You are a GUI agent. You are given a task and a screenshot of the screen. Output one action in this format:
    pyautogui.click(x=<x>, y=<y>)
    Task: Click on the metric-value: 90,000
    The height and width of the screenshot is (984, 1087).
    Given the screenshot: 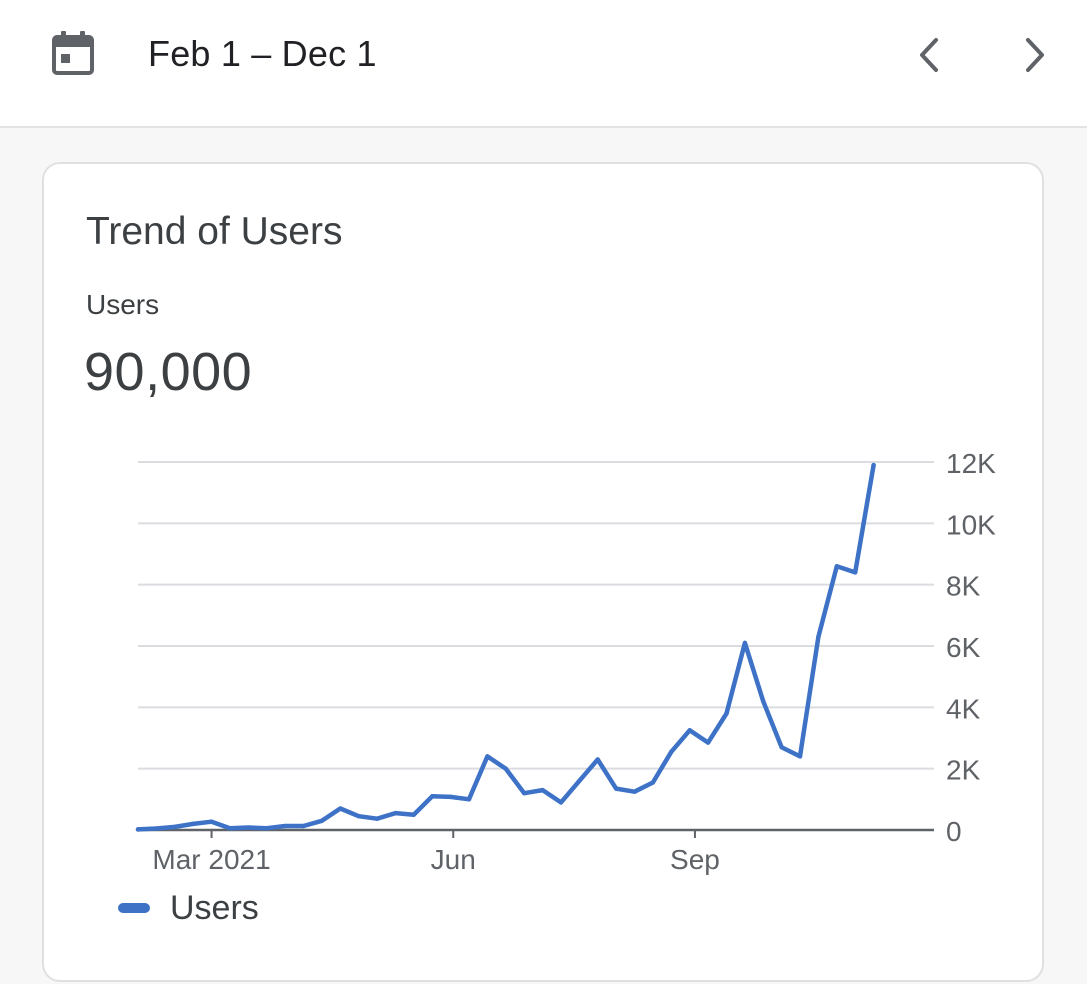 What is the action you would take?
    pyautogui.click(x=168, y=372)
    